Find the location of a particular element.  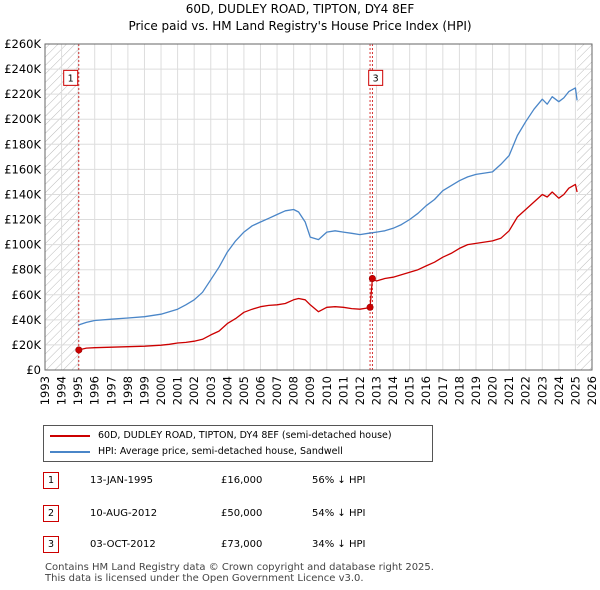

x-tick-label: 2005 is located at coordinates (244, 390).